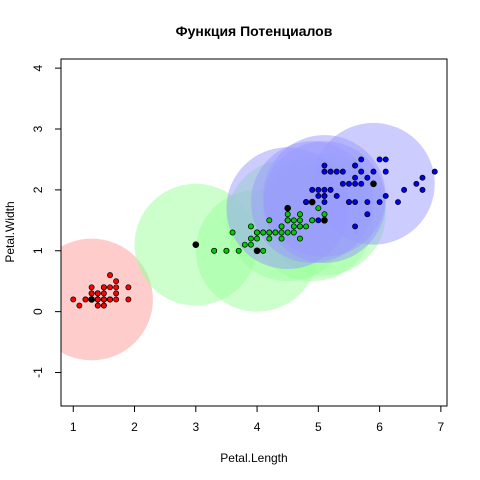 The width and height of the screenshot is (480, 480). I want to click on y-tick-label: -1, so click(38, 372).